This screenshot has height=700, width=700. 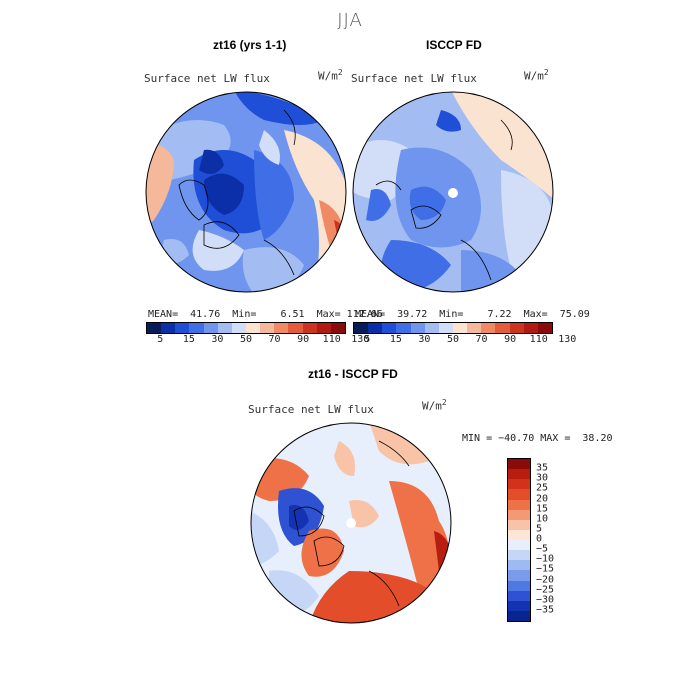 What do you see at coordinates (353, 374) in the screenshot?
I see `panel-title-diff: zt16 - ISCCP FD` at bounding box center [353, 374].